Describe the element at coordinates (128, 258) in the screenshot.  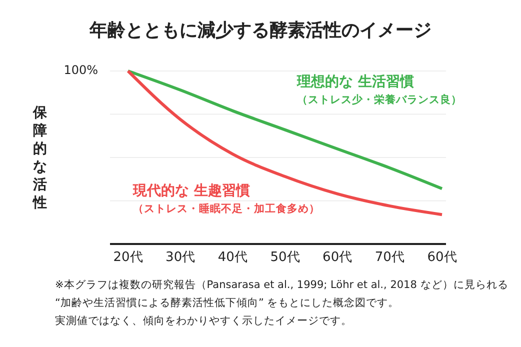
I see `x-tick-label: 20代` at that location.